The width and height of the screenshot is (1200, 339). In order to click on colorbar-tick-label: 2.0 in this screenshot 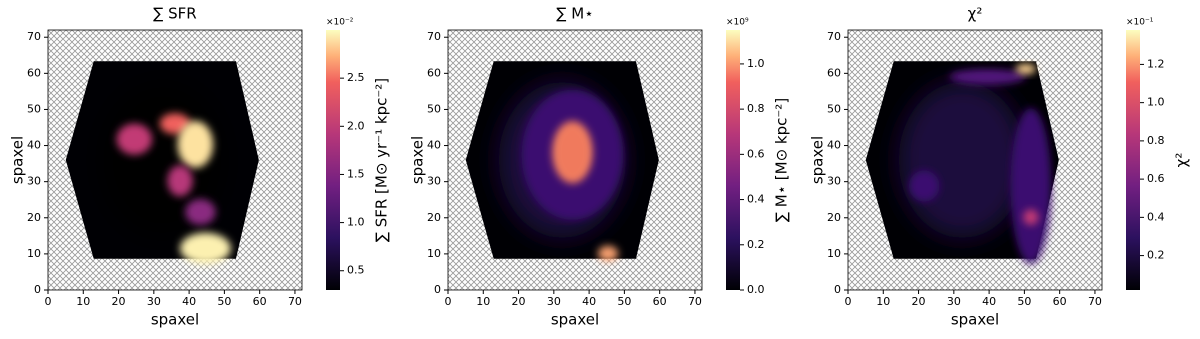, I will do `click(356, 125)`.